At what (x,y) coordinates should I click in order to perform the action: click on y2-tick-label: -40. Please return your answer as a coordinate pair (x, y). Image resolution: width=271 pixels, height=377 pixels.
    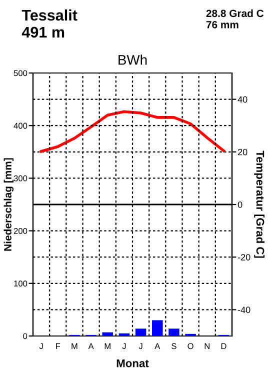
    Looking at the image, I should click on (244, 310).